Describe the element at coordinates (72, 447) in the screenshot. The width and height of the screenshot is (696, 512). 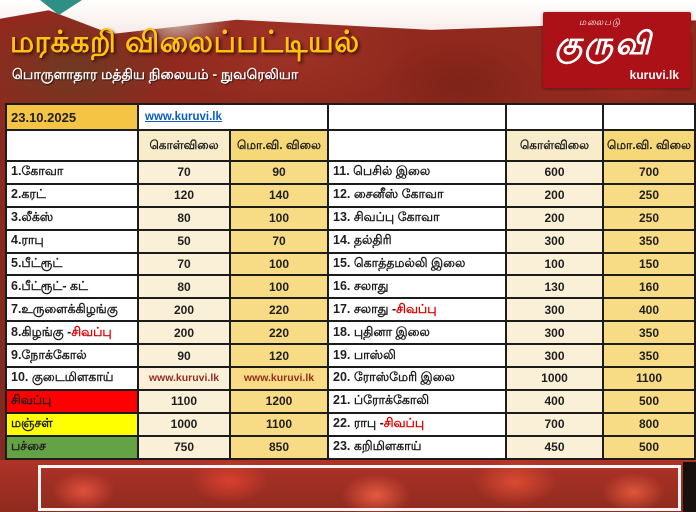
I see `item-name-cell: பச்சை` at that location.